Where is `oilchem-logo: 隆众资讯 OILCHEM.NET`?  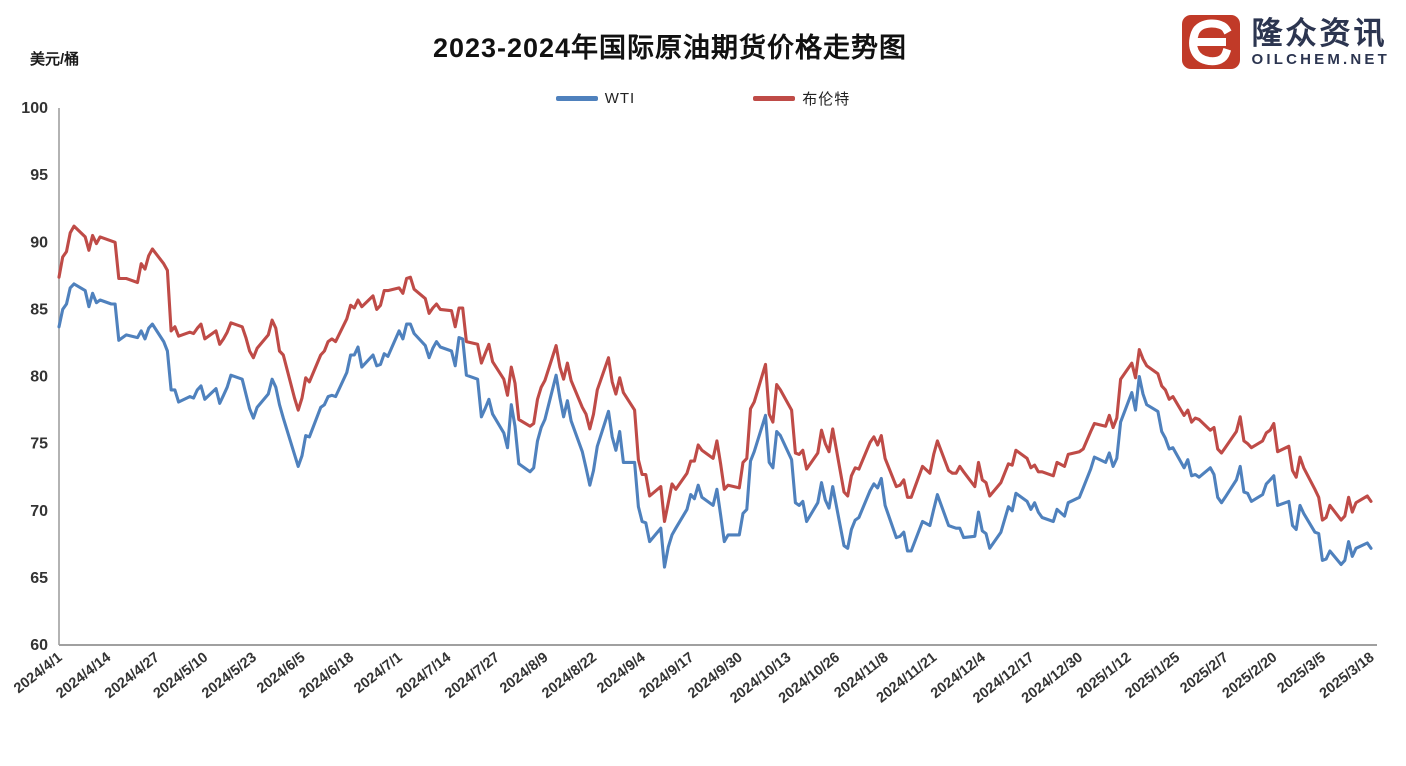
oilchem-logo: 隆众资讯 OILCHEM.NET is located at coordinates (1285, 42).